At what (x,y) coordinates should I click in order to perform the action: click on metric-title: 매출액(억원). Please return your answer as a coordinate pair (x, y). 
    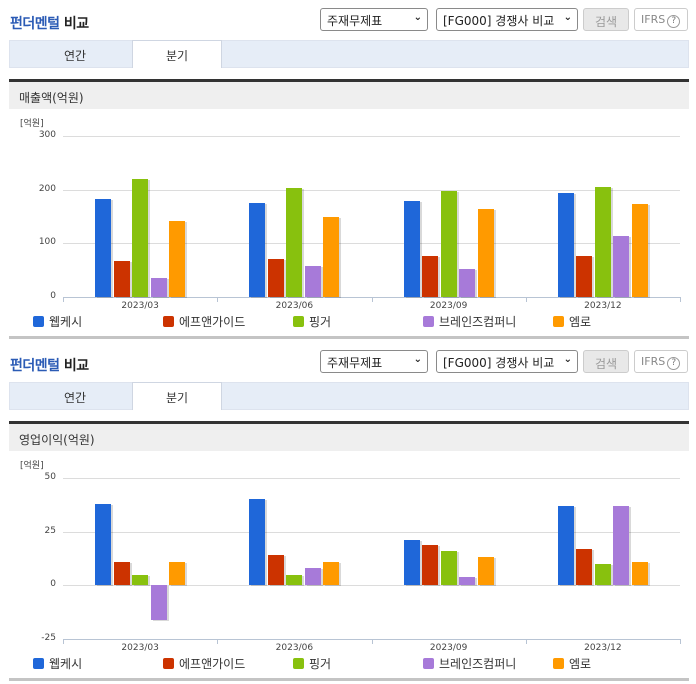
    Looking at the image, I should click on (51, 98).